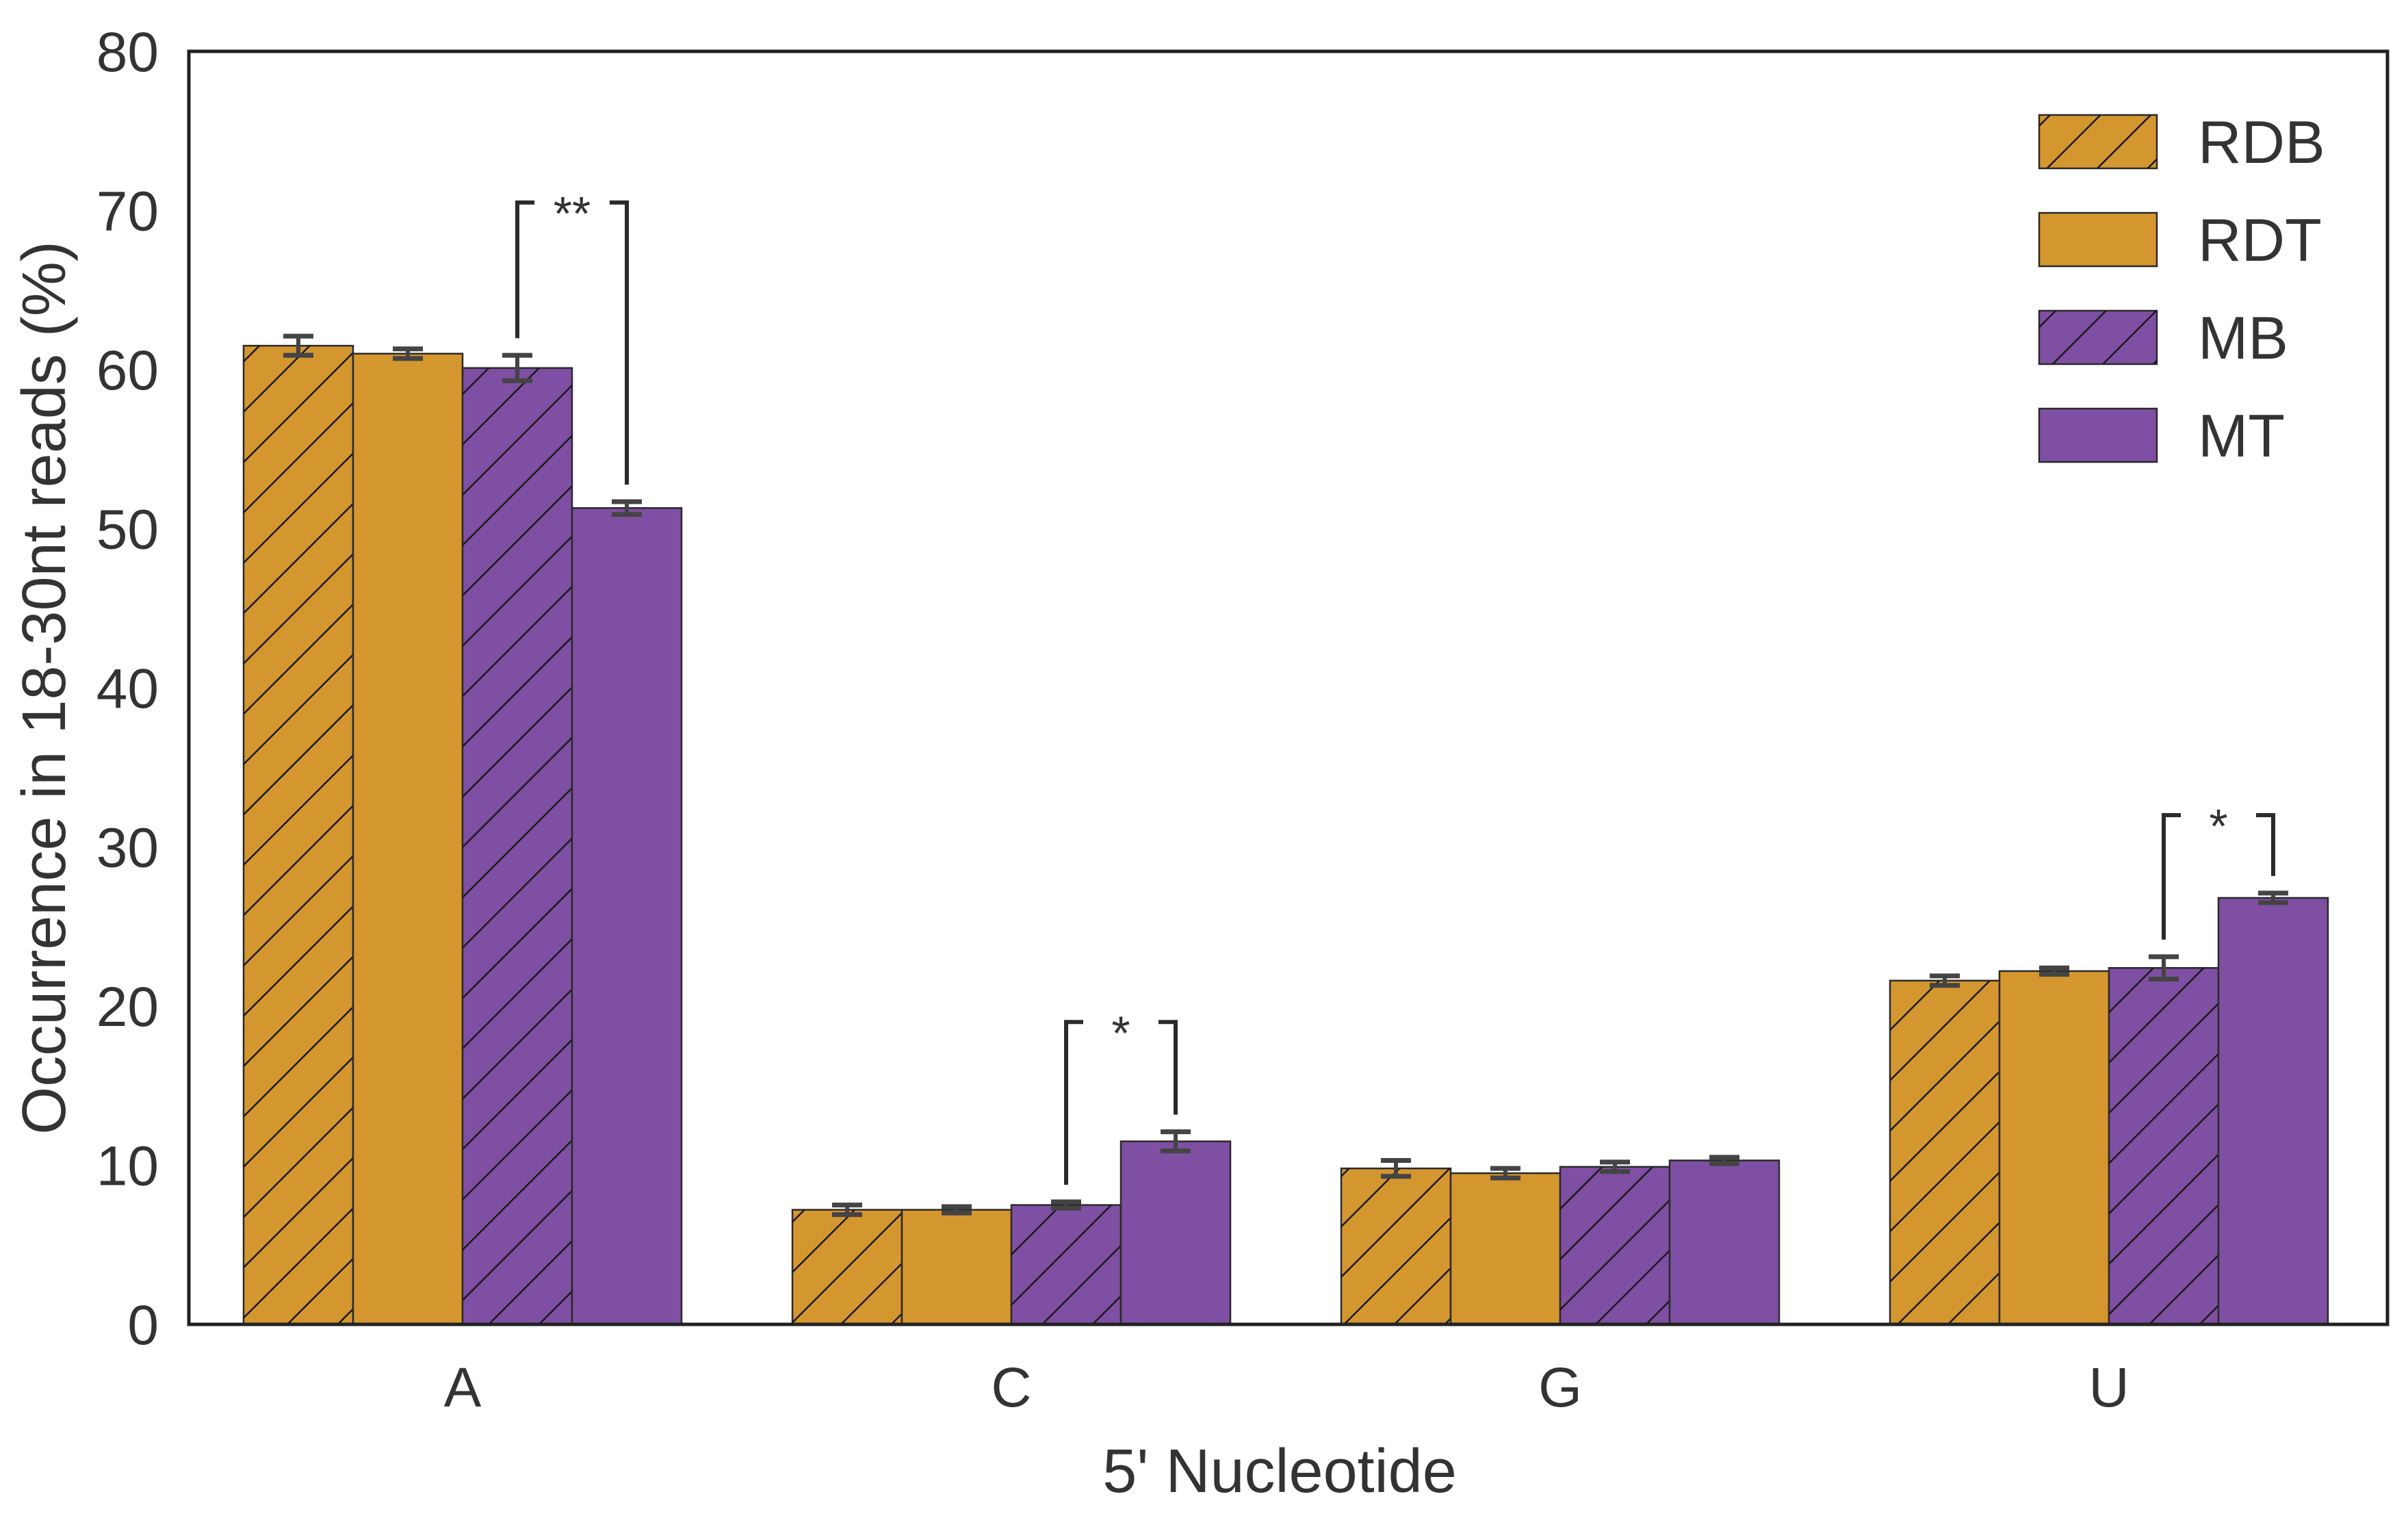 The width and height of the screenshot is (2408, 1516). I want to click on x-tick-label-u: U, so click(2108, 1388).